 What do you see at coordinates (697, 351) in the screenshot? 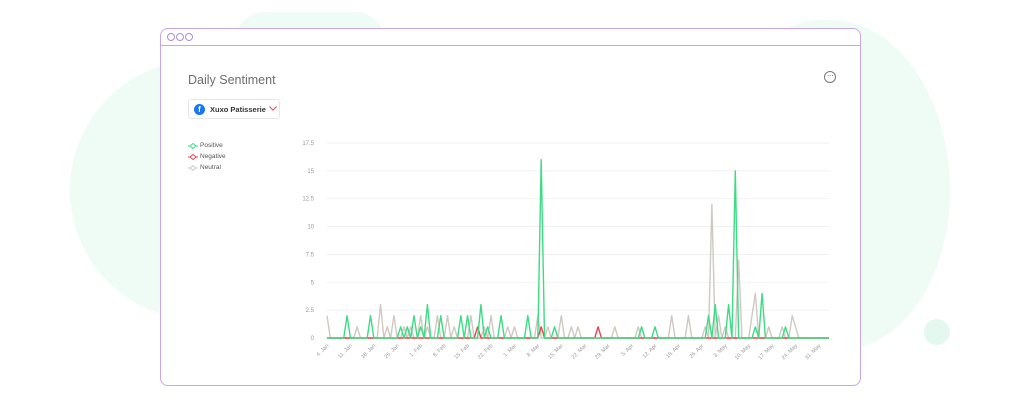
I see `x-tick-label: 26. Apr` at bounding box center [697, 351].